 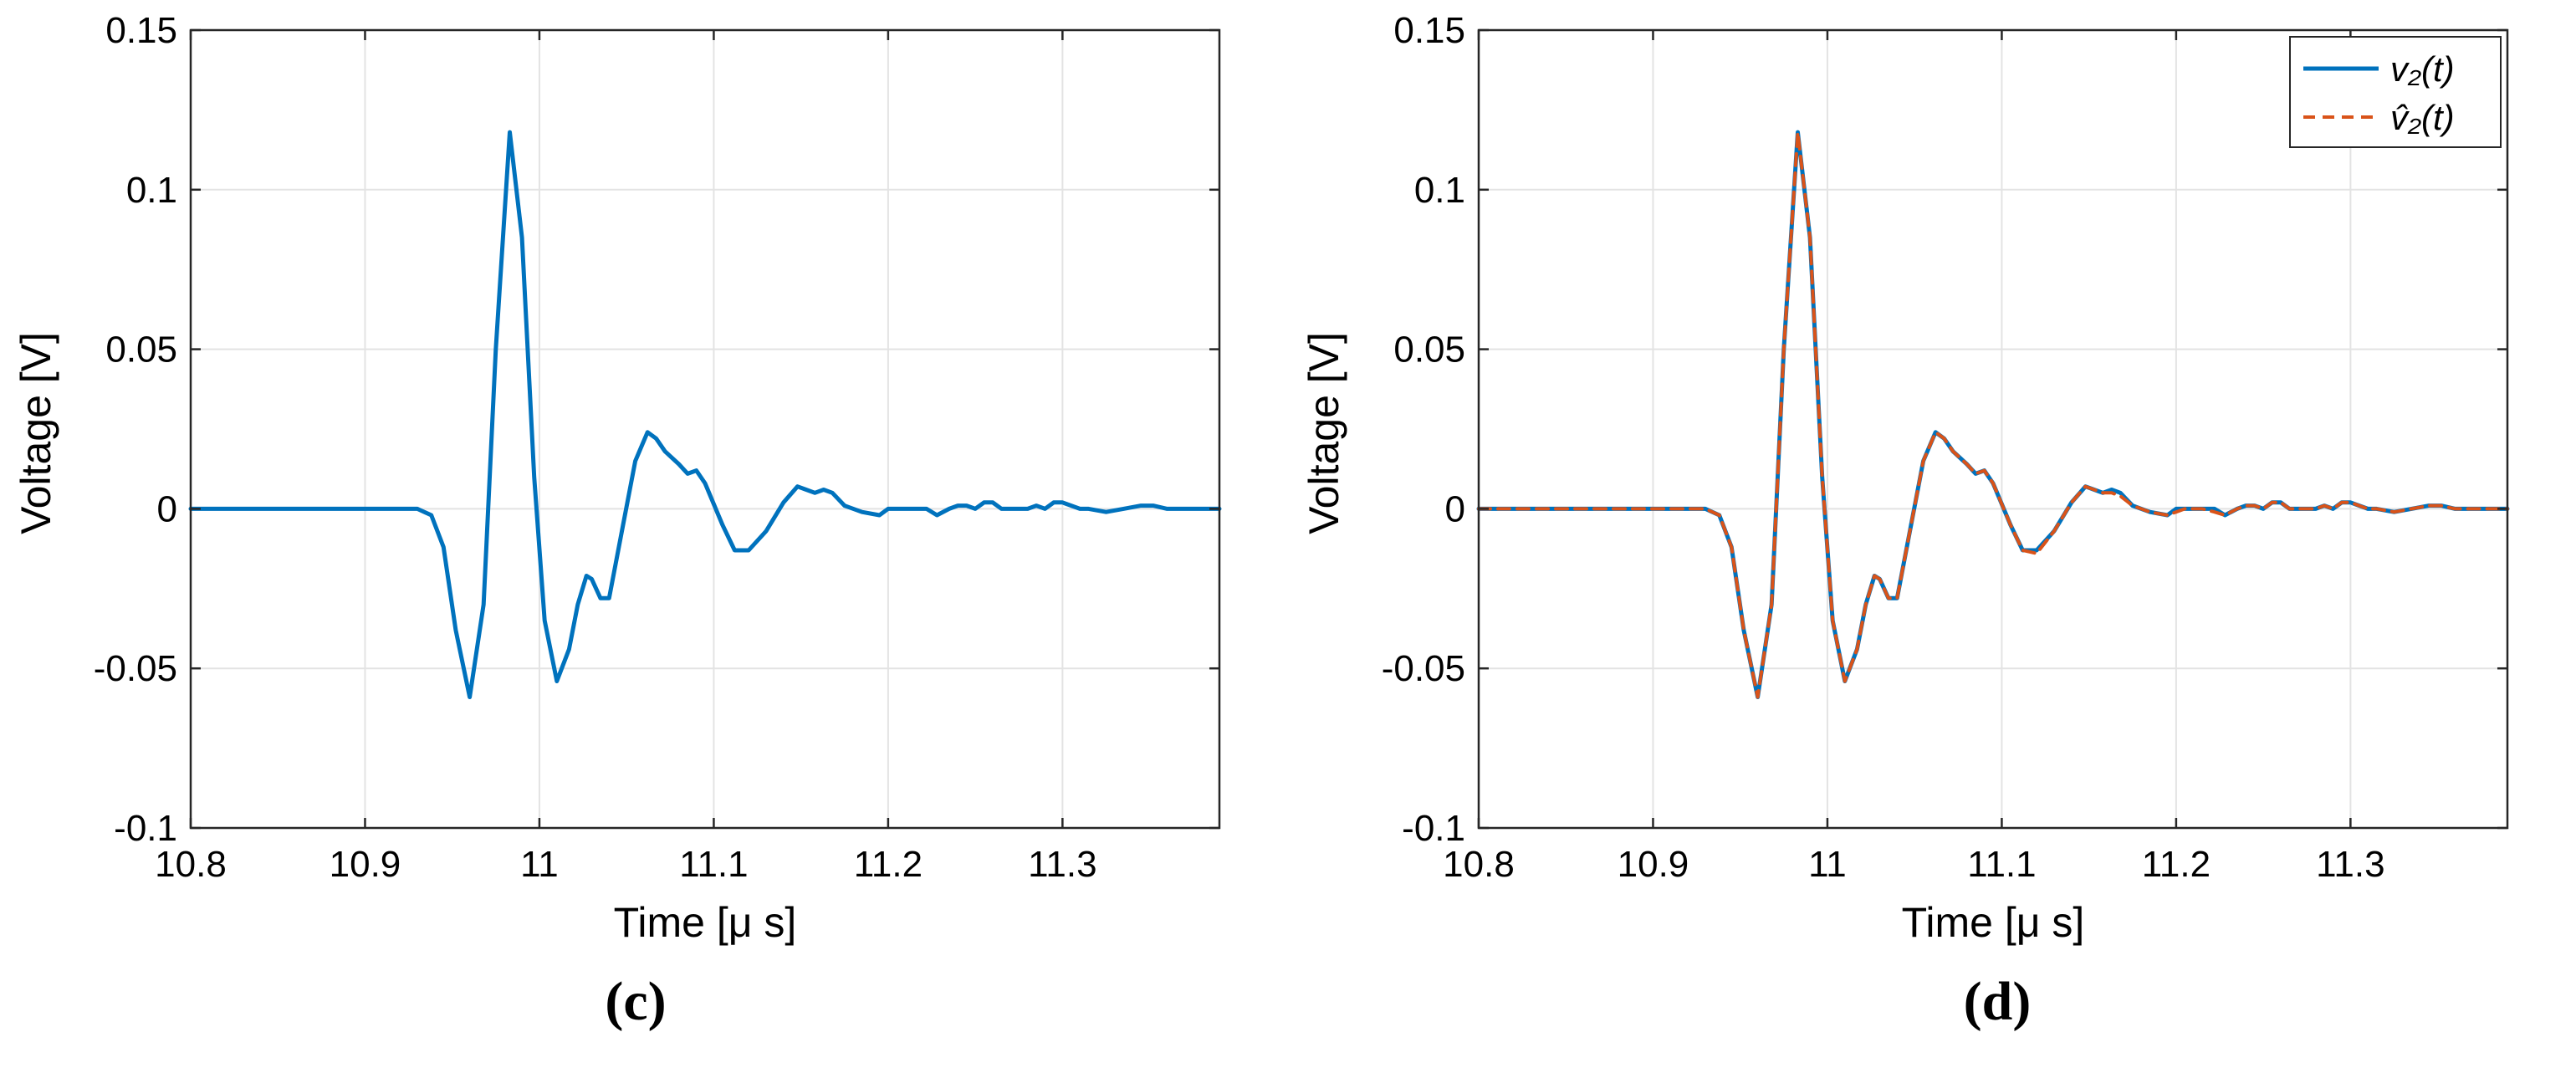 What do you see at coordinates (636, 1001) in the screenshot?
I see `panel-label-c: (c)` at bounding box center [636, 1001].